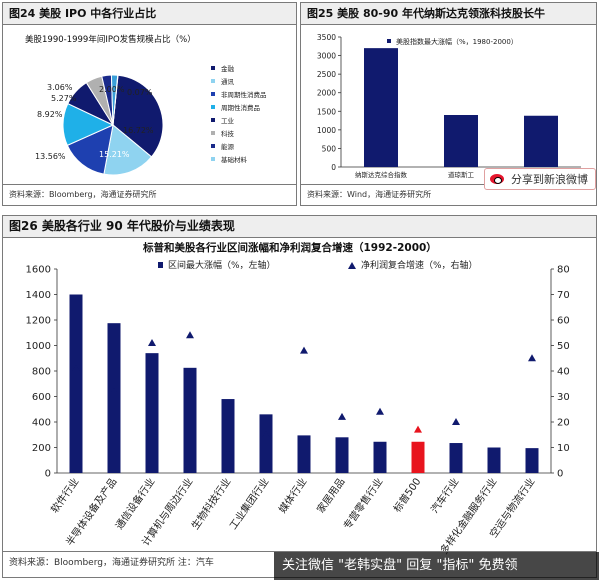  I want to click on combo-left-tick-label-2: 400, so click(41, 423).